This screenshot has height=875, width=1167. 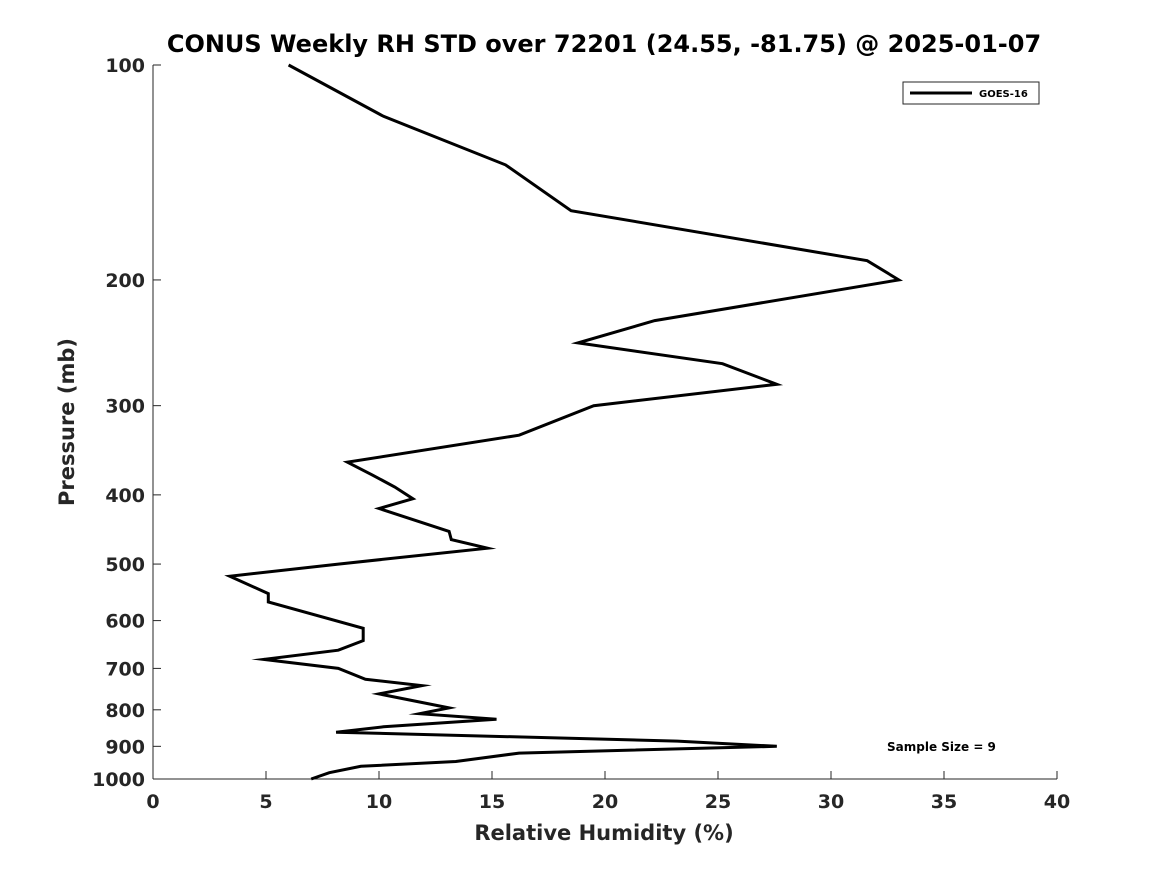 I want to click on legend: GOES-16, so click(x=971, y=93).